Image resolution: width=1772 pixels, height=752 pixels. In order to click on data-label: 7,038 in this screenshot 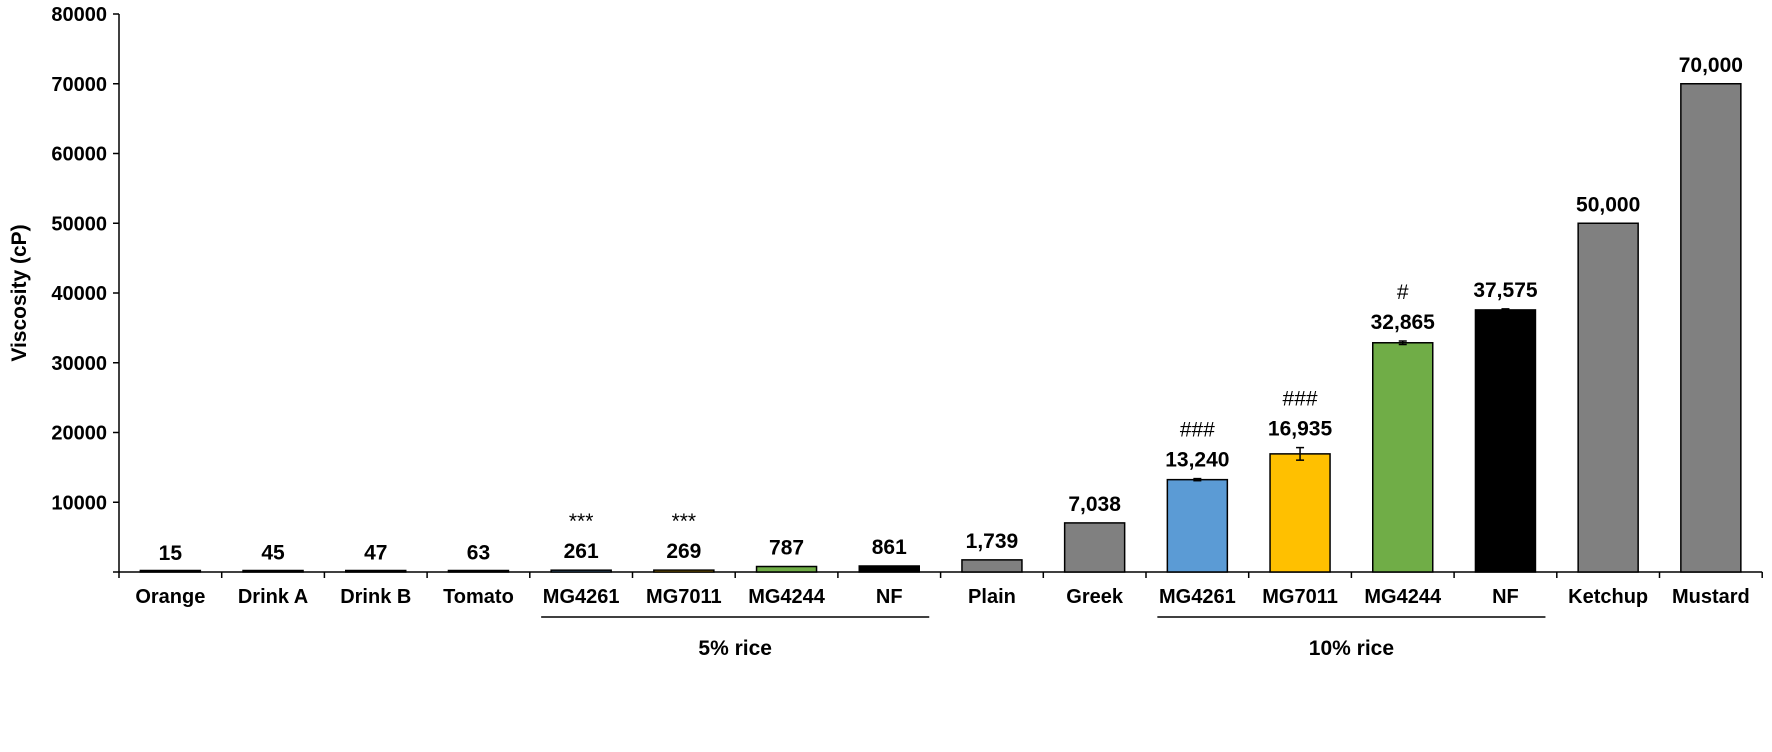, I will do `click(1094, 504)`.